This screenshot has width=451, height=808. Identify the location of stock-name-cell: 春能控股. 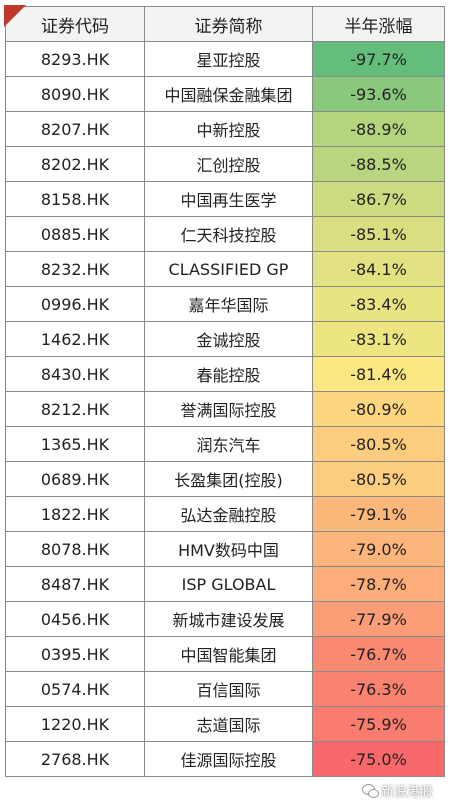
(228, 374).